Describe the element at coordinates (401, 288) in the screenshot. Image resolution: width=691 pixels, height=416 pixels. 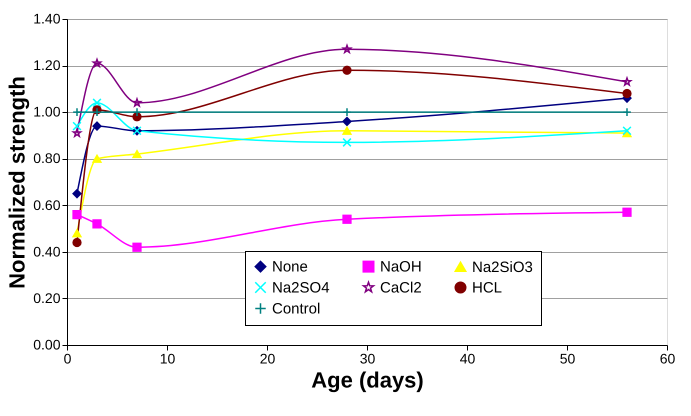
I see `legend-label: CaCl2` at that location.